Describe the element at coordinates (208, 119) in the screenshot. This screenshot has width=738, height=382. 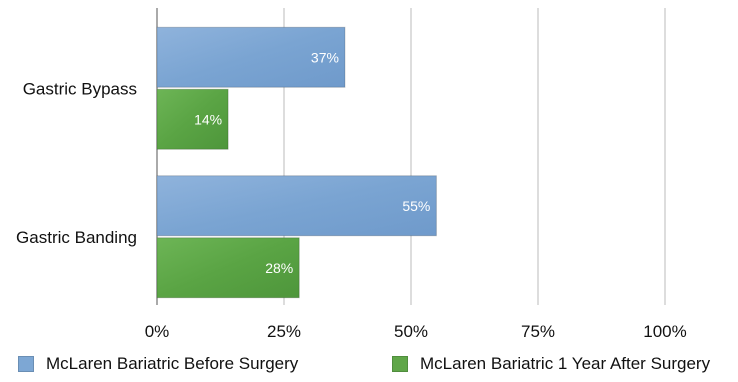
I see `data-label: 14%` at that location.